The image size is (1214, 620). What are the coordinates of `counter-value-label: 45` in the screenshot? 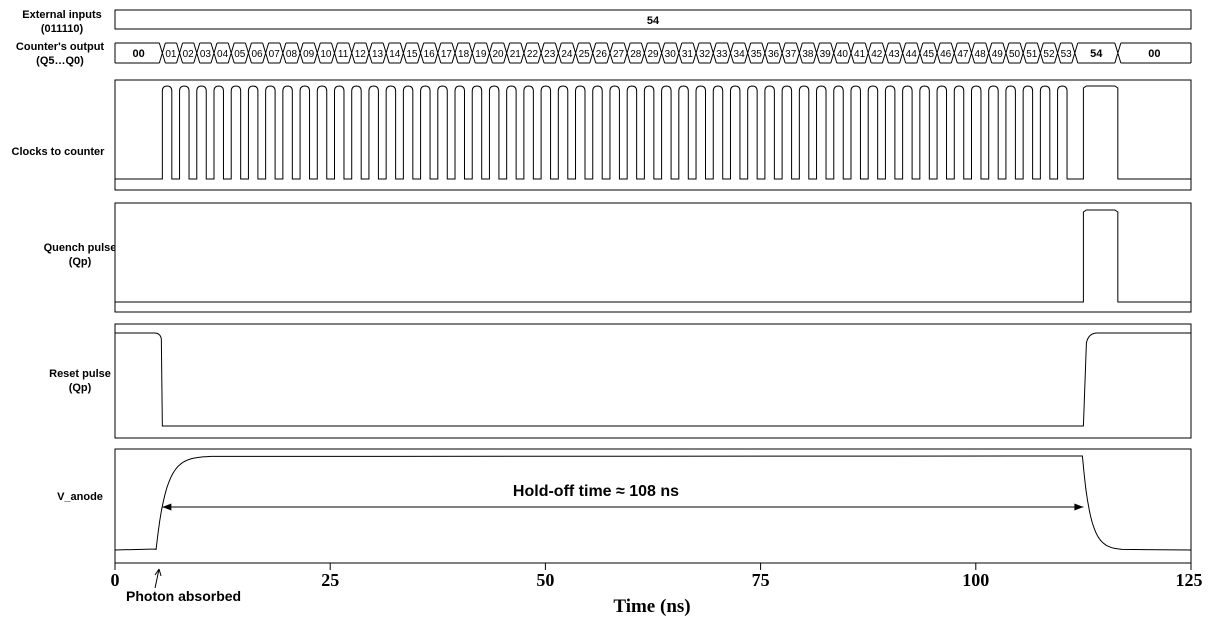 It's located at (929, 54).